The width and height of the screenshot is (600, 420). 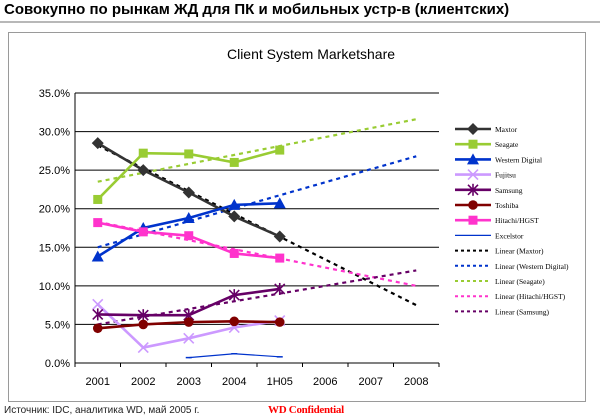 What do you see at coordinates (98, 382) in the screenshot?
I see `x-tick-label: 2001` at bounding box center [98, 382].